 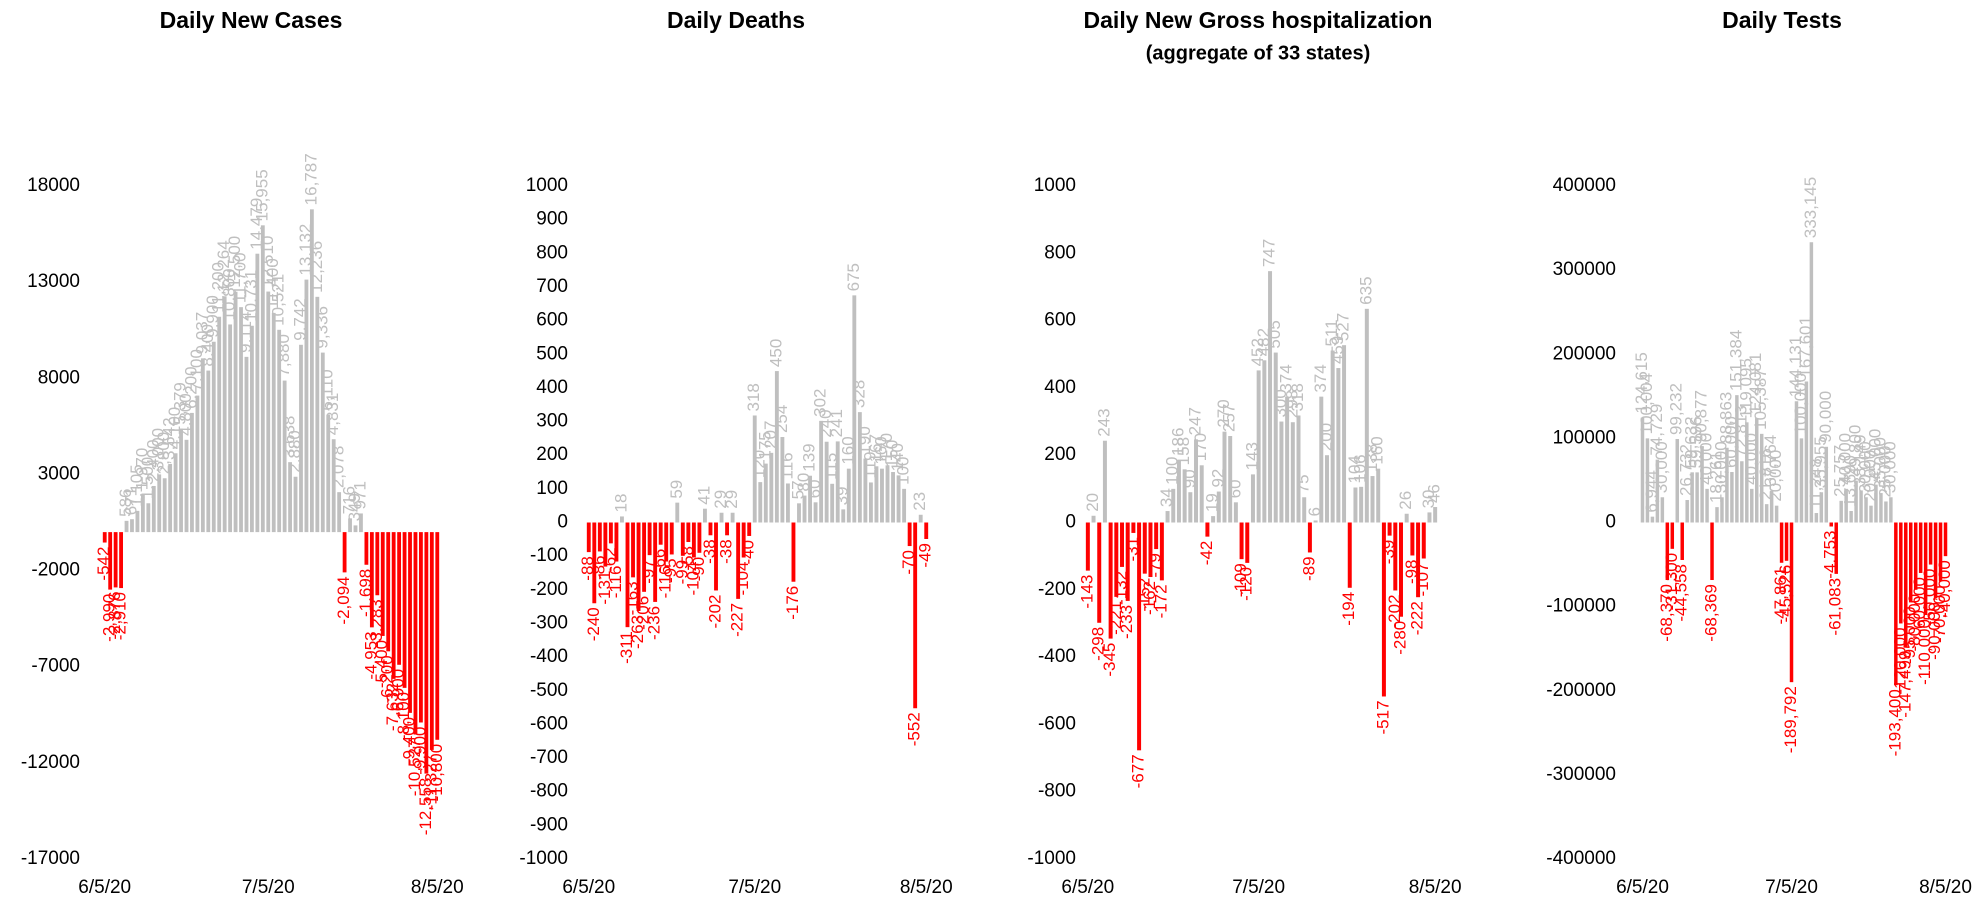 What do you see at coordinates (1060, 387) in the screenshot?
I see `y-tick-label: 400` at bounding box center [1060, 387].